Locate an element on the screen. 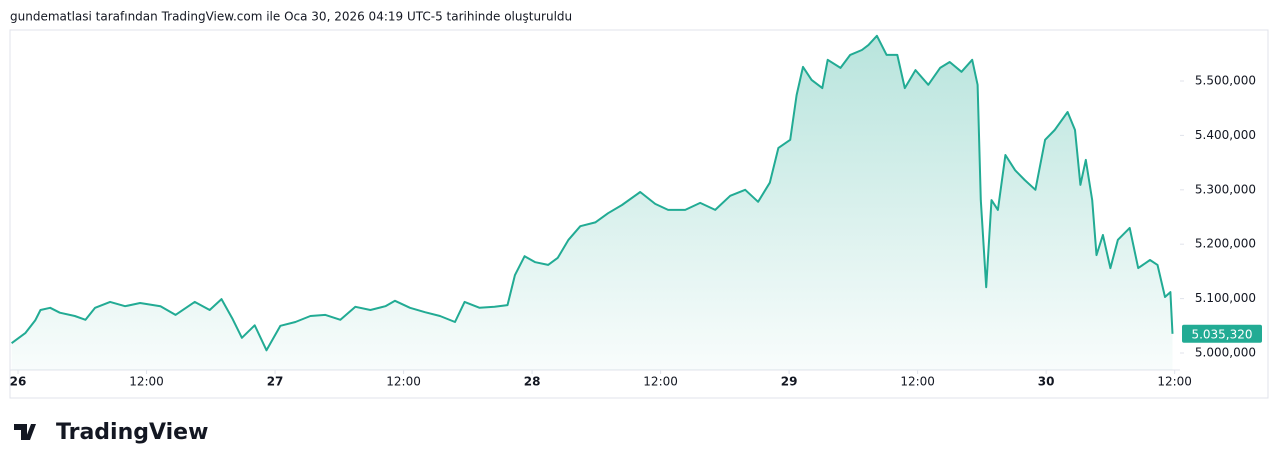  x-tick-label: 28 is located at coordinates (532, 382).